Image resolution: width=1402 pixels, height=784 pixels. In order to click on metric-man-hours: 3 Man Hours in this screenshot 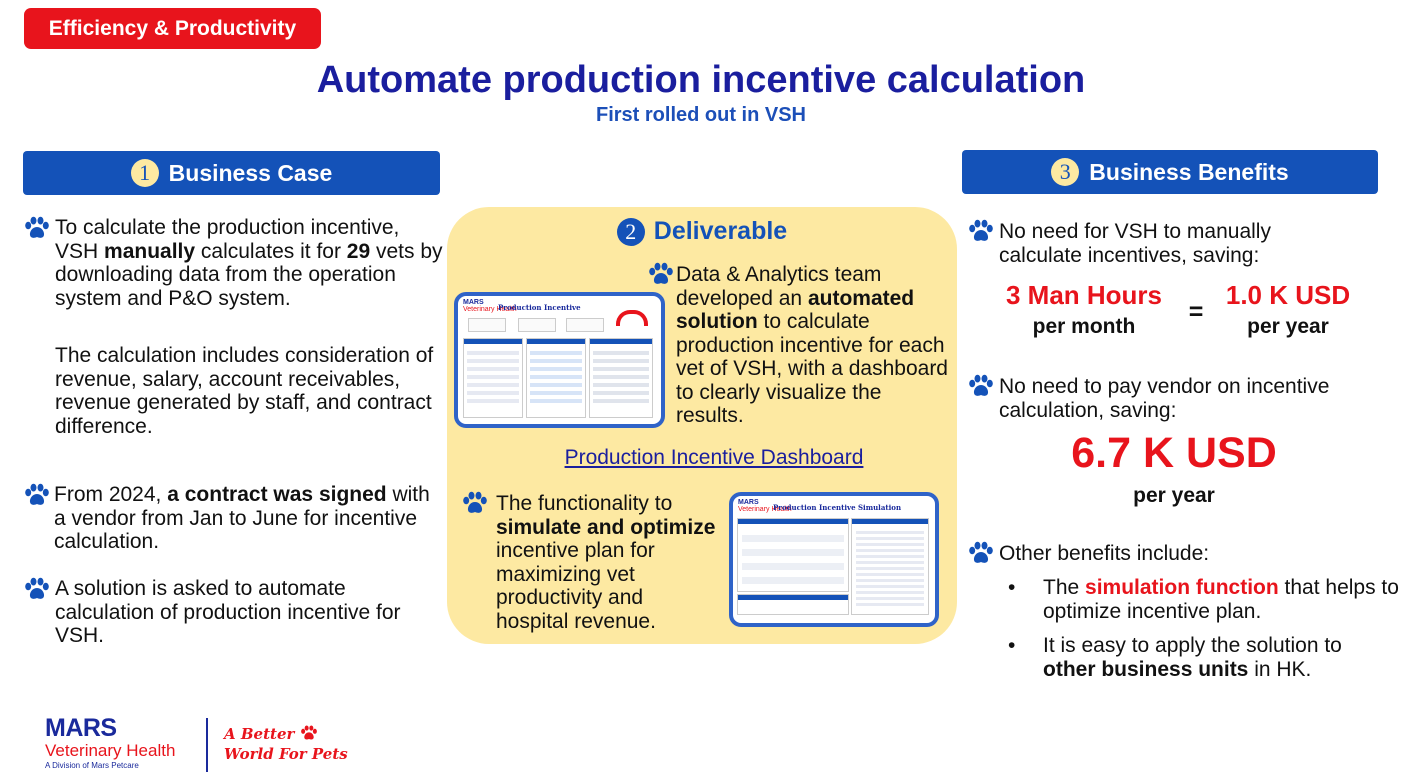, I will do `click(1084, 295)`.